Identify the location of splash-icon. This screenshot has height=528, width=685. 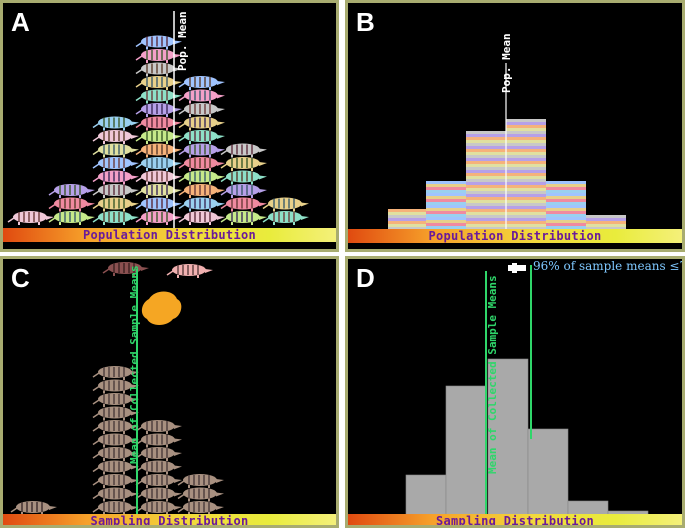
(161, 308).